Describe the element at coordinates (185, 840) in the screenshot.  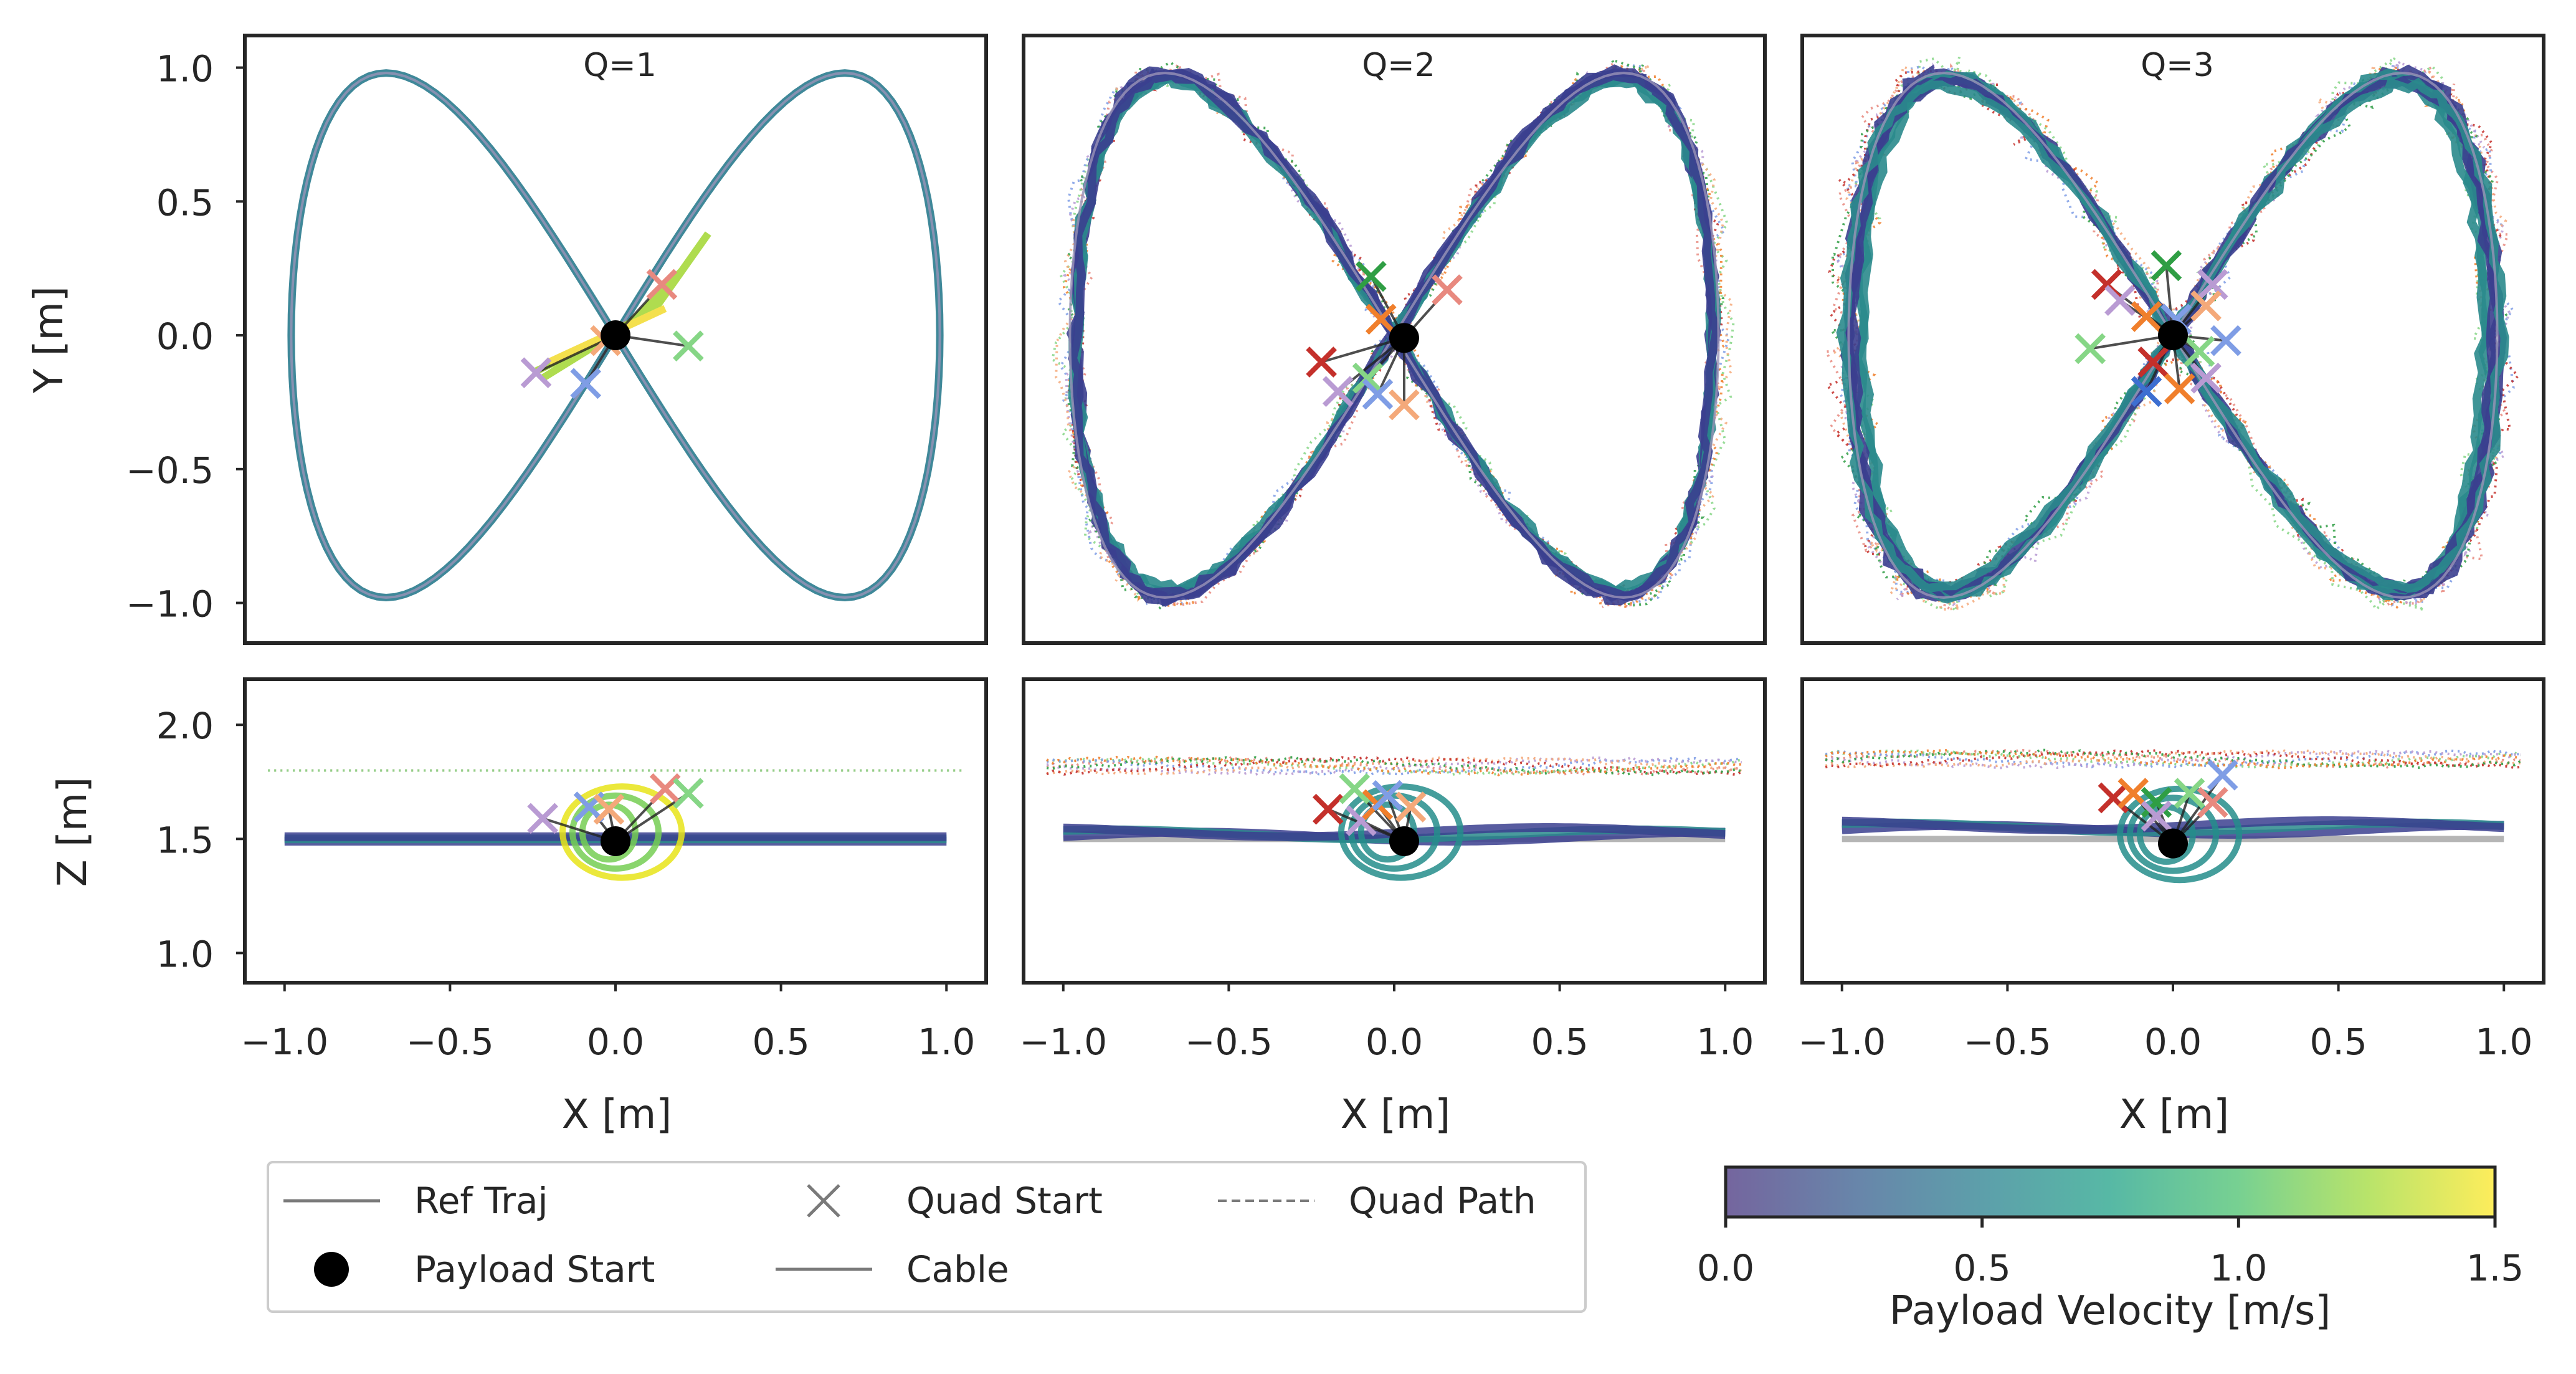
I see `y-tick-label-1: 1.5` at that location.